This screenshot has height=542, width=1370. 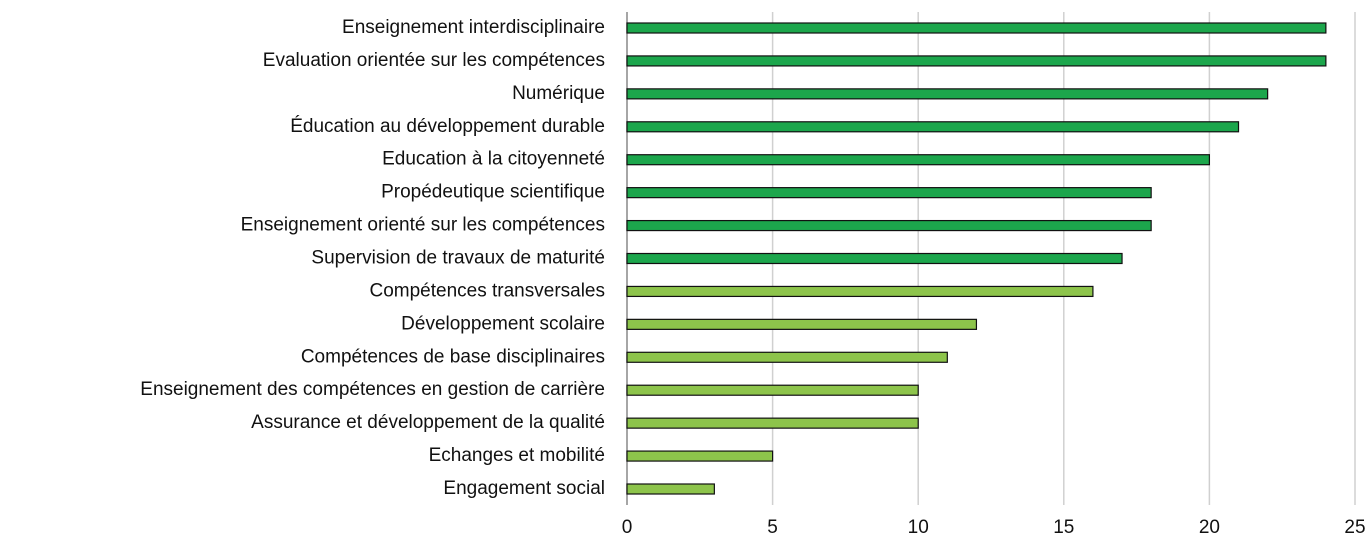 I want to click on y-tick-label: Numérique, so click(x=558, y=93).